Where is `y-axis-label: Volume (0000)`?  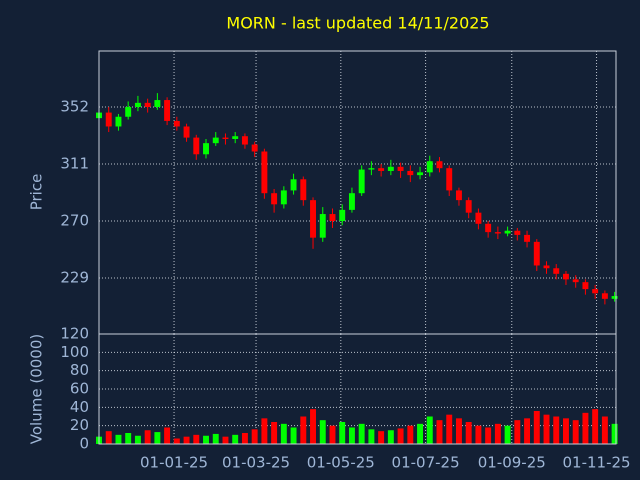 y-axis-label: Volume (0000) is located at coordinates (37, 389).